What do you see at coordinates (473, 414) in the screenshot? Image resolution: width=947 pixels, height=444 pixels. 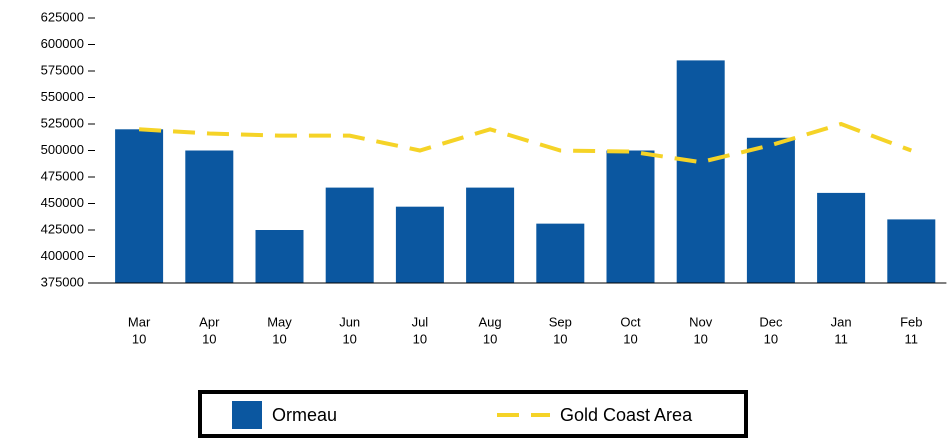 I see `legend-box` at bounding box center [473, 414].